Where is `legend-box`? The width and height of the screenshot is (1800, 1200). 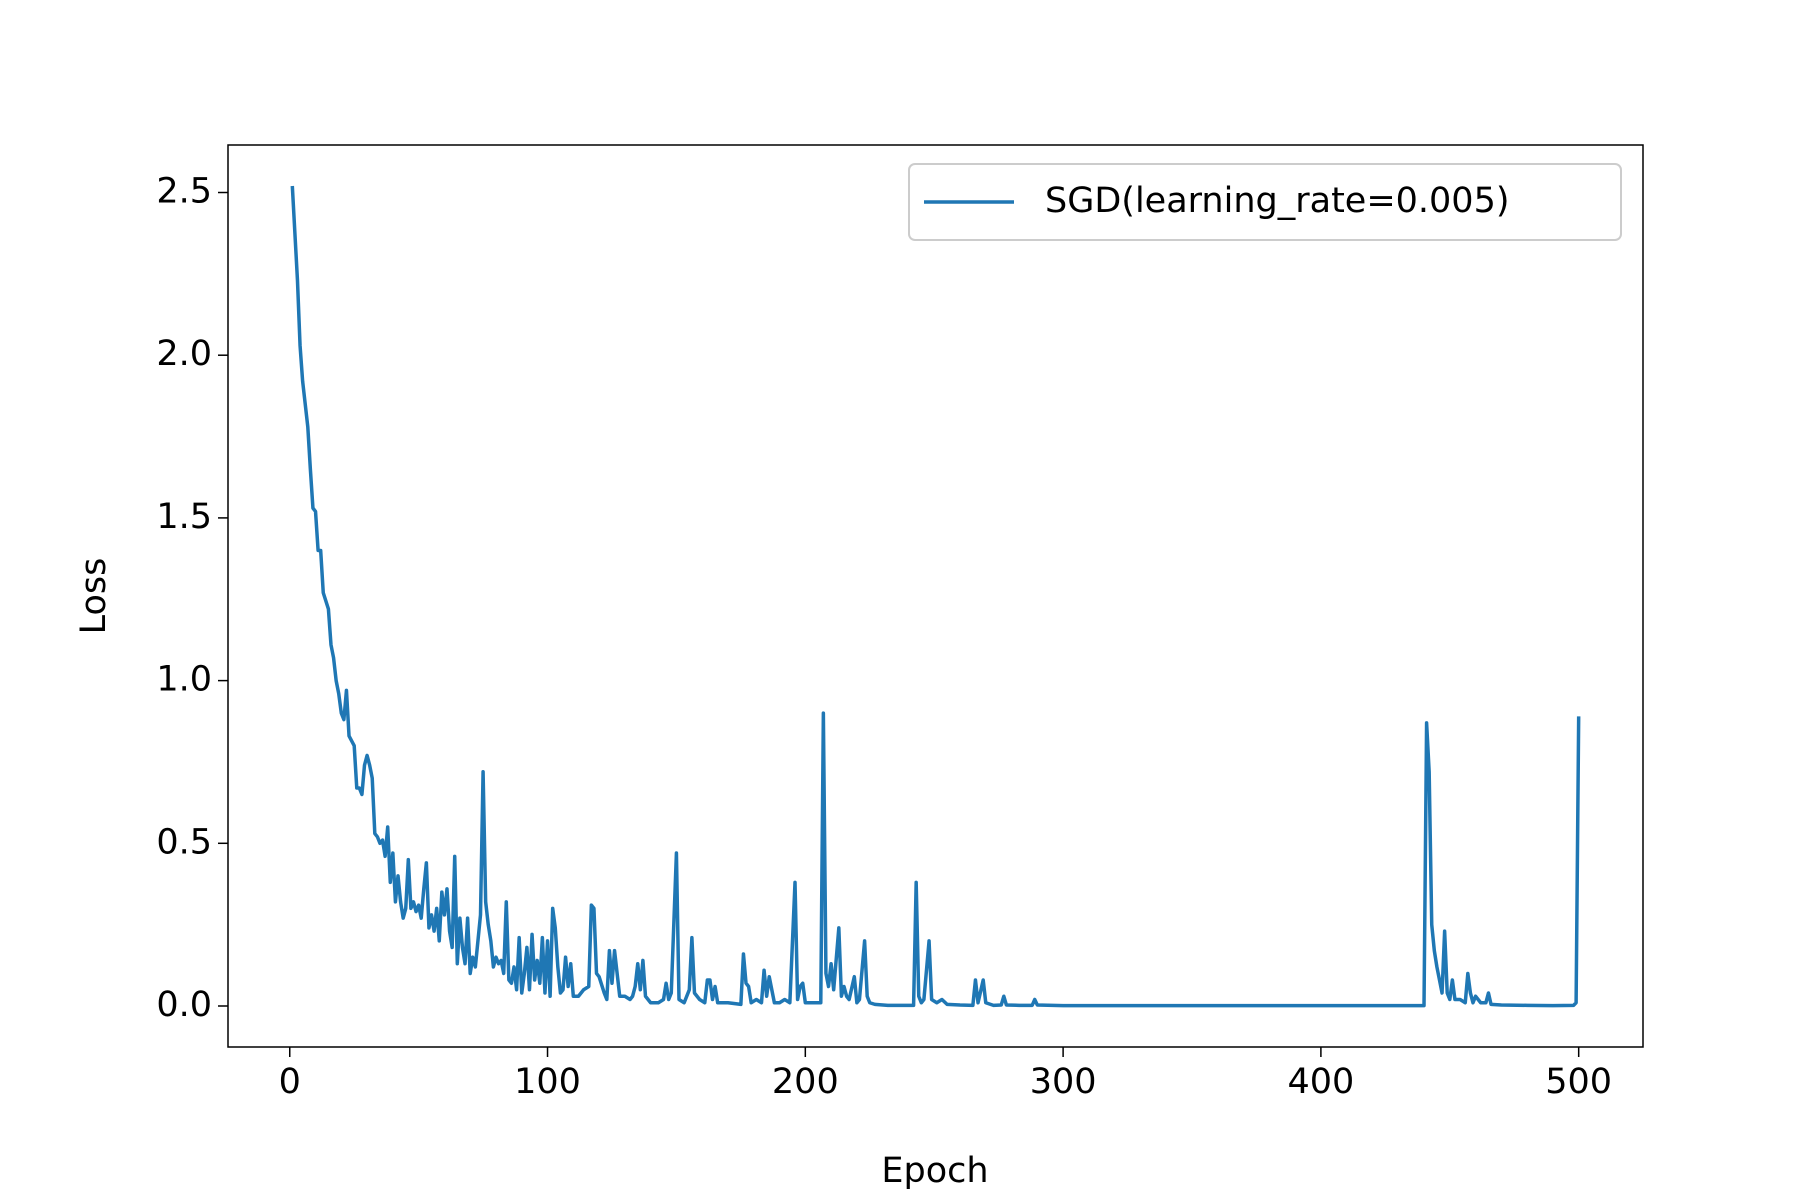 legend-box is located at coordinates (1265, 202).